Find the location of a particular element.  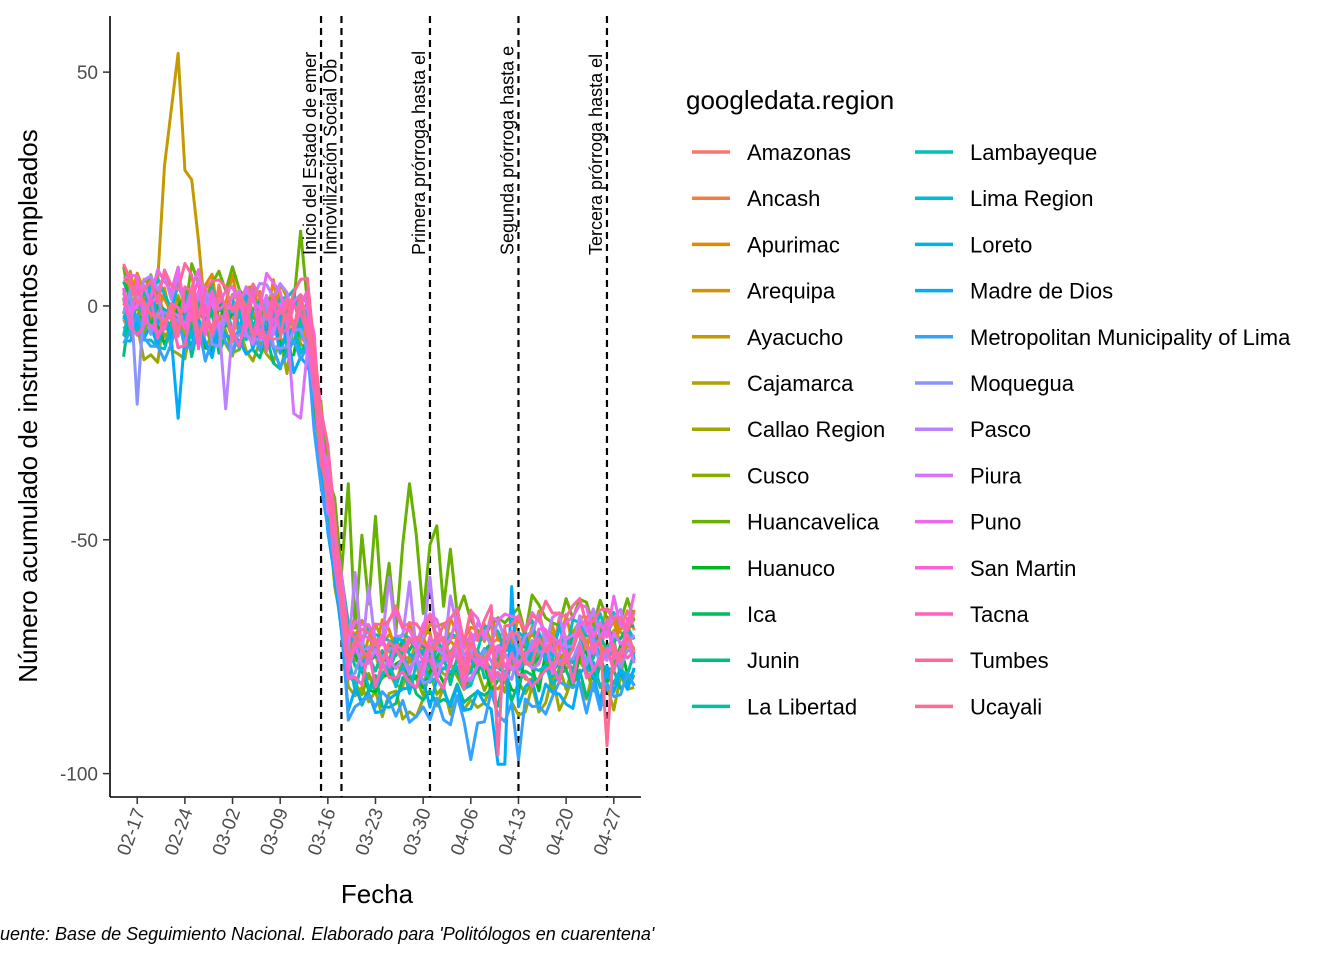

legend-label: Arequipa is located at coordinates (791, 291).